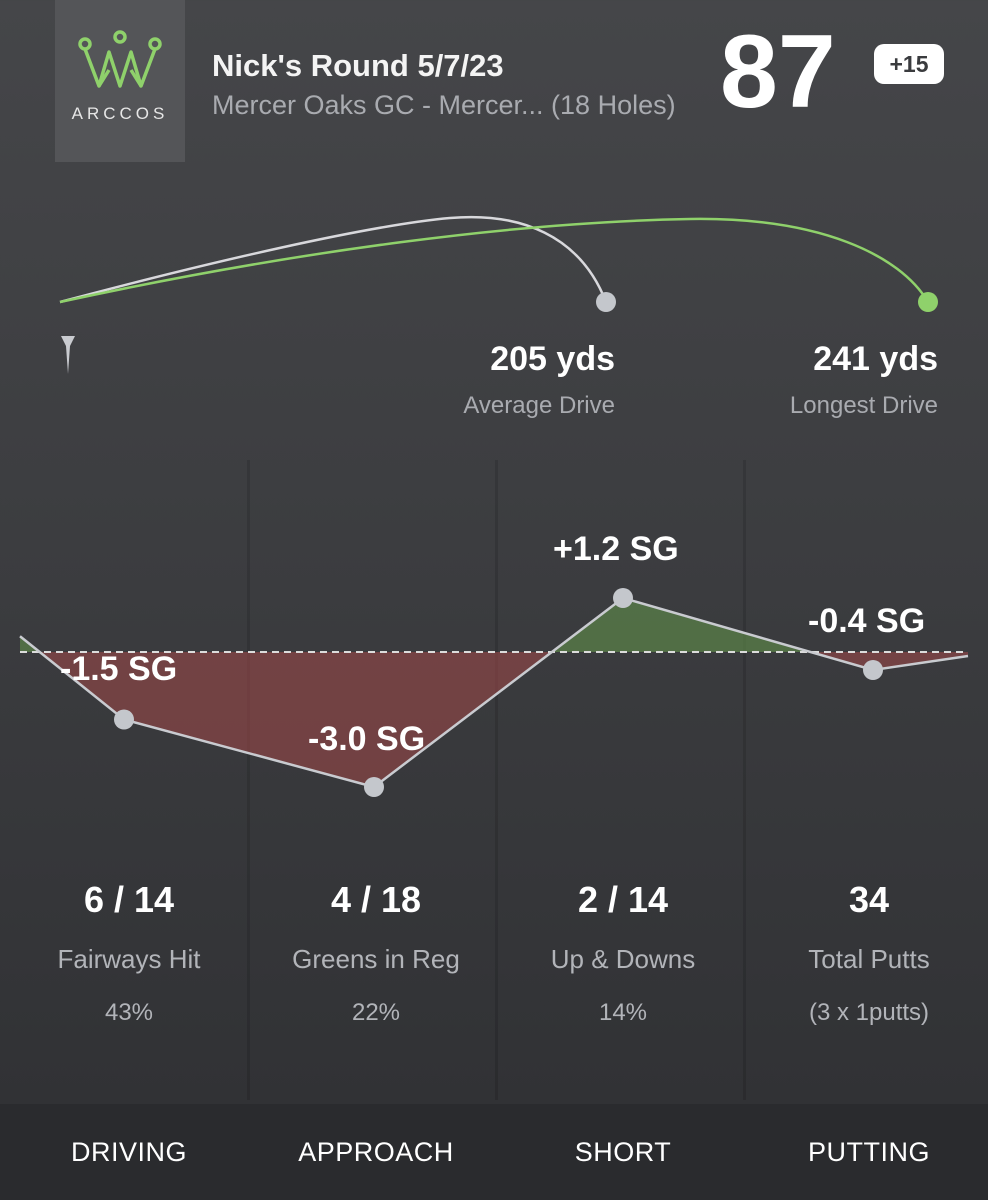 This screenshot has height=1200, width=988. I want to click on total-putts-value: 34, so click(869, 899).